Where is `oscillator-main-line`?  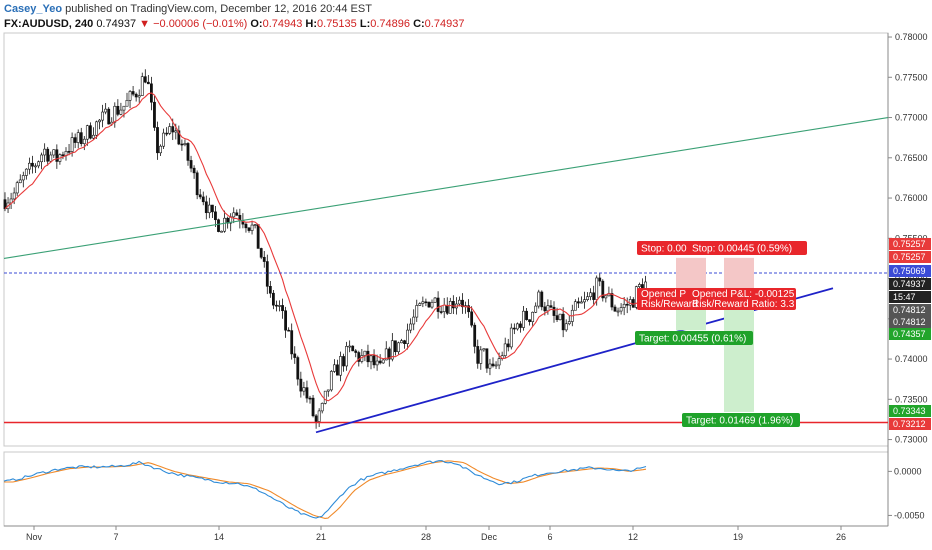 oscillator-main-line is located at coordinates (325, 489).